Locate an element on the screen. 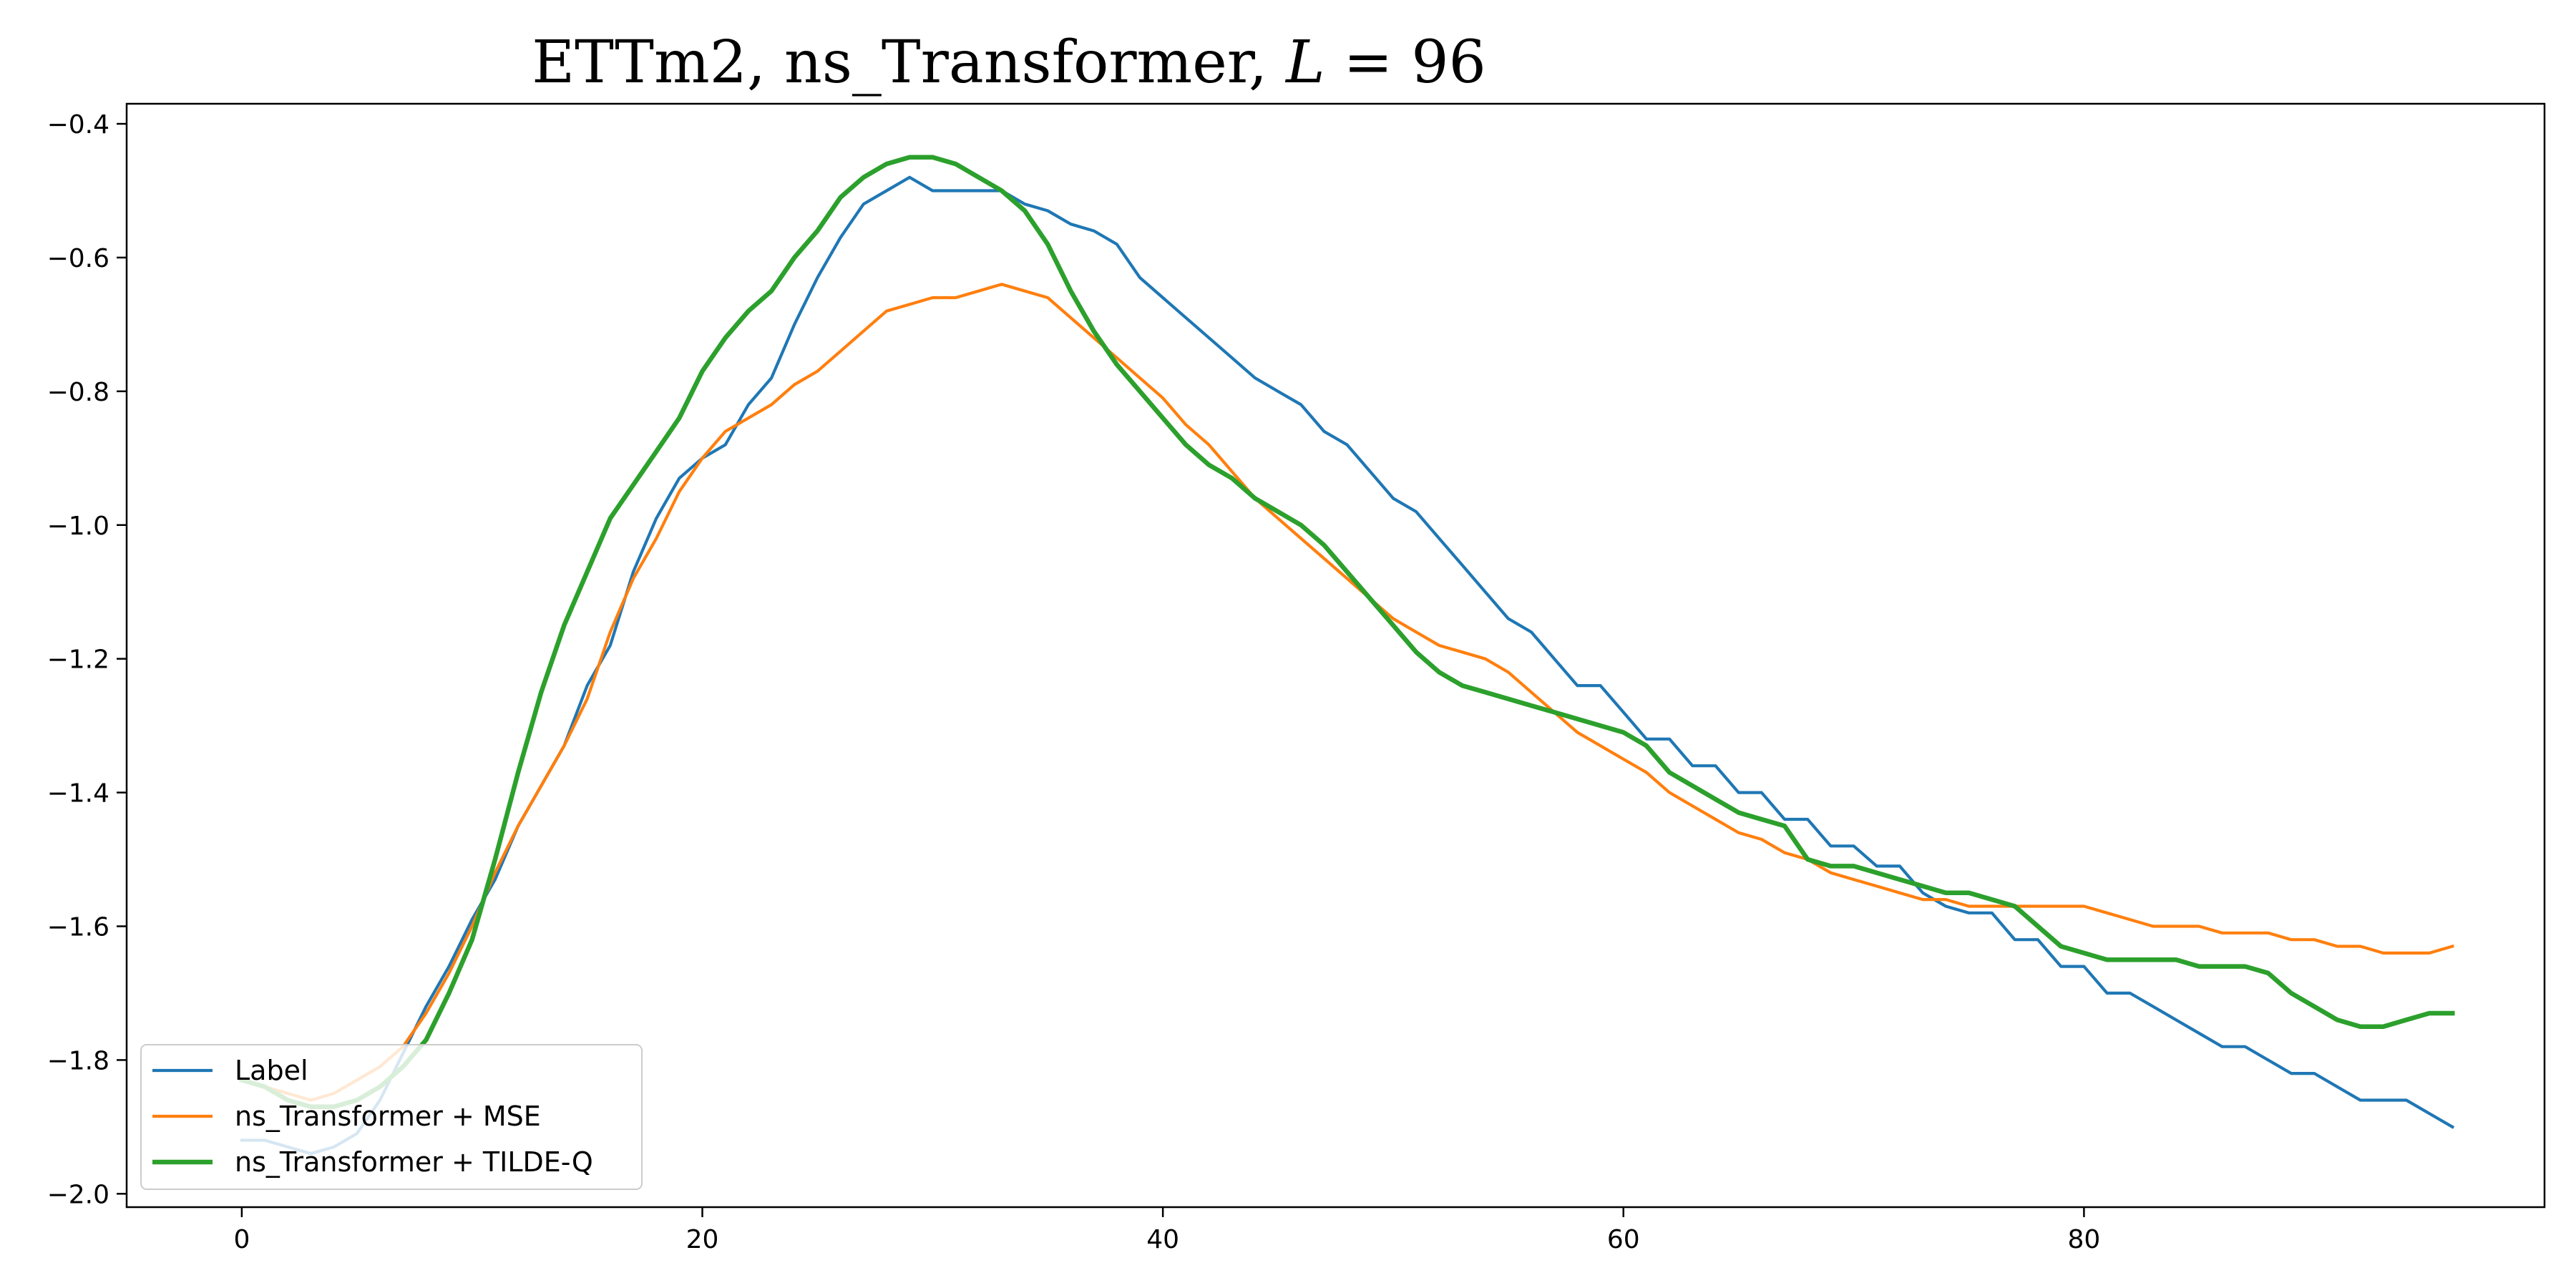 The width and height of the screenshot is (2576, 1288). x-tick-label: 80 is located at coordinates (2083, 1239).